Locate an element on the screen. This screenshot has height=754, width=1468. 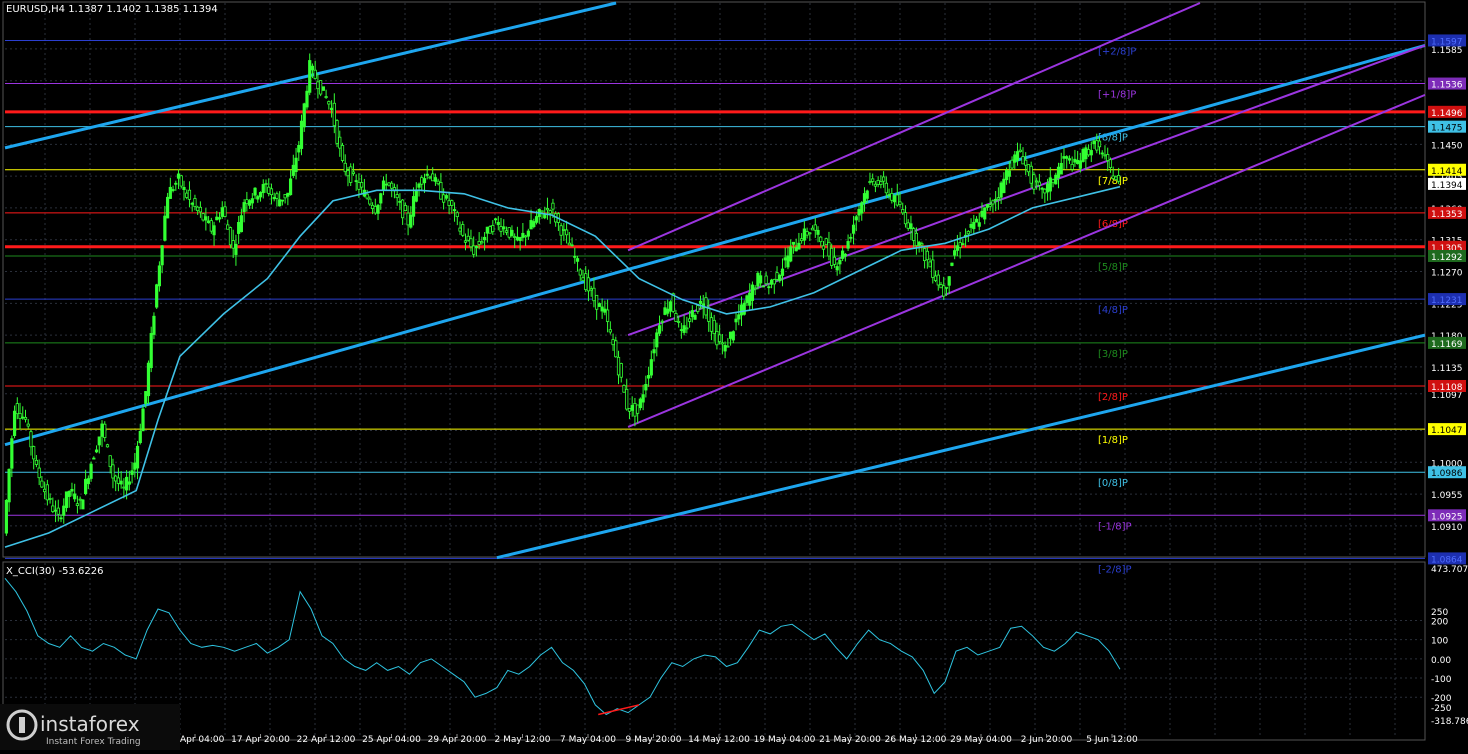
instaforex-logo: instaforex Instant Forex Trading is located at coordinates (90, 727).